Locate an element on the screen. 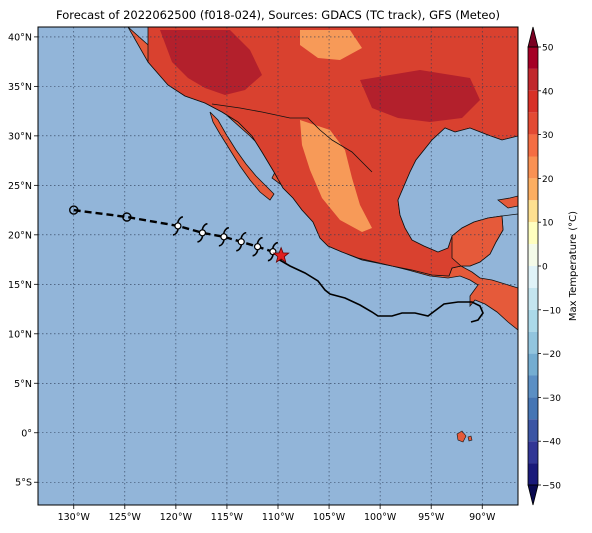 The width and height of the screenshot is (592, 533). colorbar-tick-label: −10 is located at coordinates (551, 311).